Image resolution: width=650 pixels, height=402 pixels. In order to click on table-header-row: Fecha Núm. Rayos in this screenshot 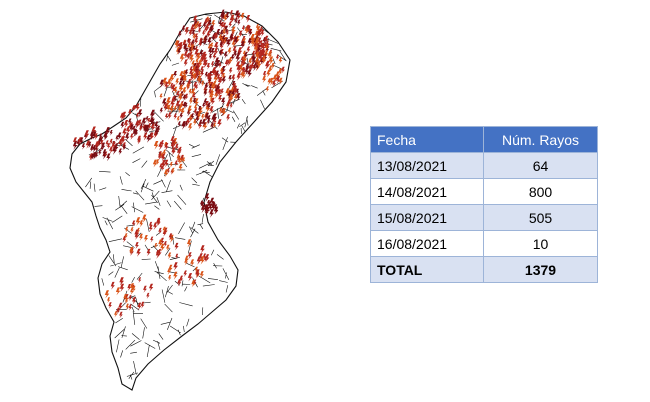, I will do `click(484, 139)`.